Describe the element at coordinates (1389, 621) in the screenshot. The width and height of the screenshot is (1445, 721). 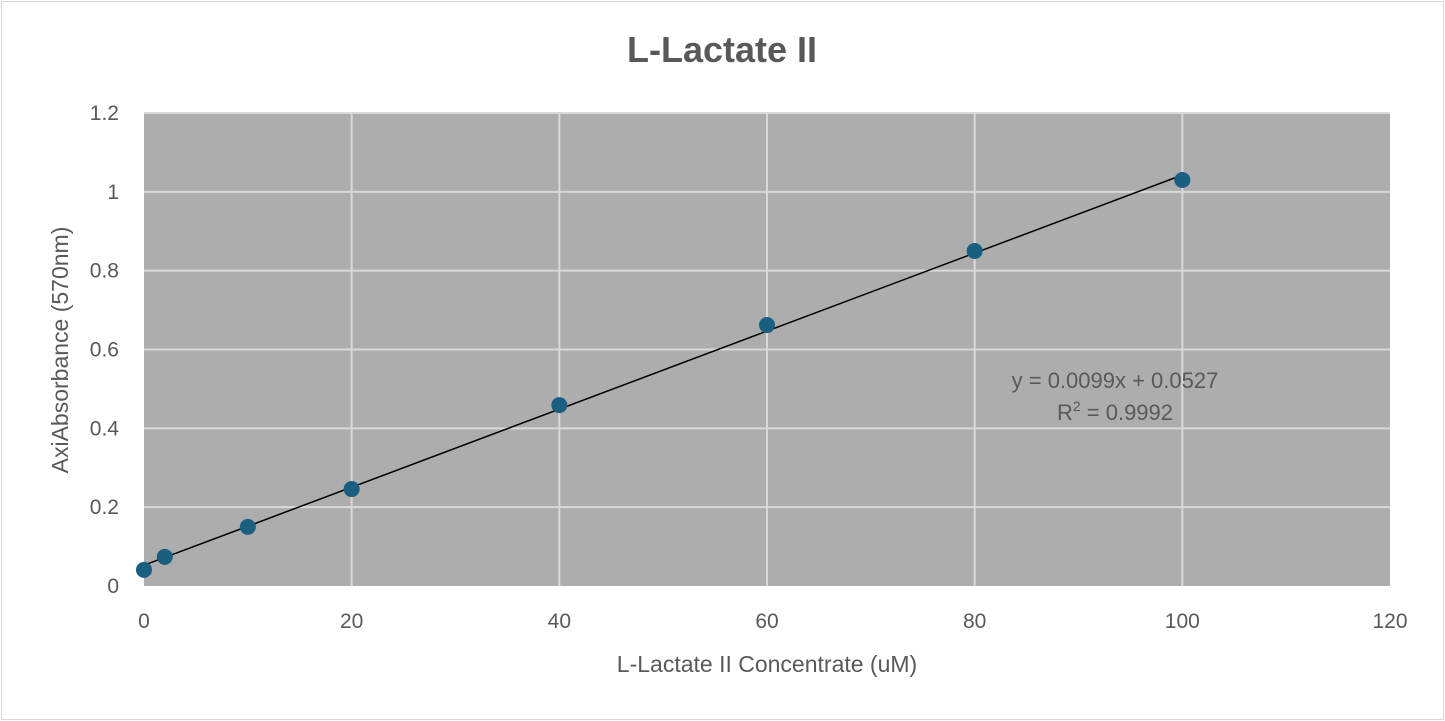
I see `x-tick-label: 120` at that location.